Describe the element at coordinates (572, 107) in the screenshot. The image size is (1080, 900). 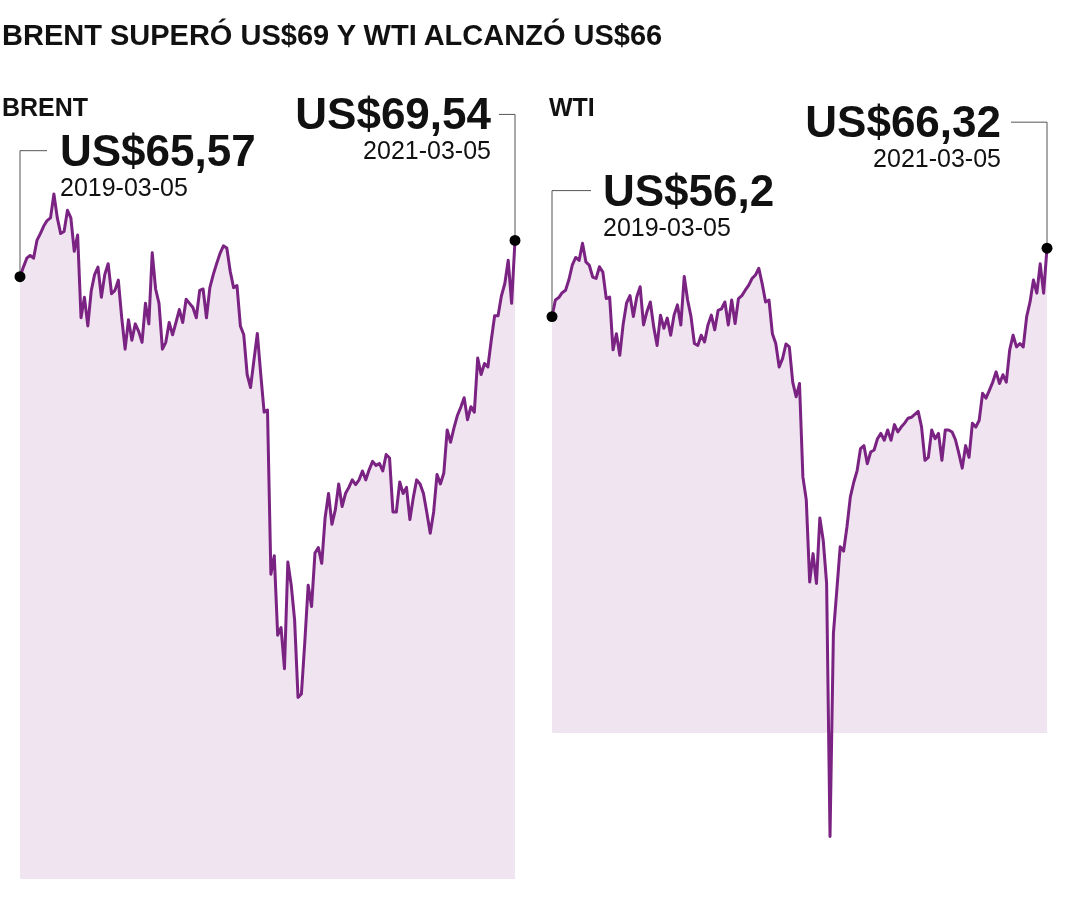
I see `chart-subtitle: WTI` at that location.